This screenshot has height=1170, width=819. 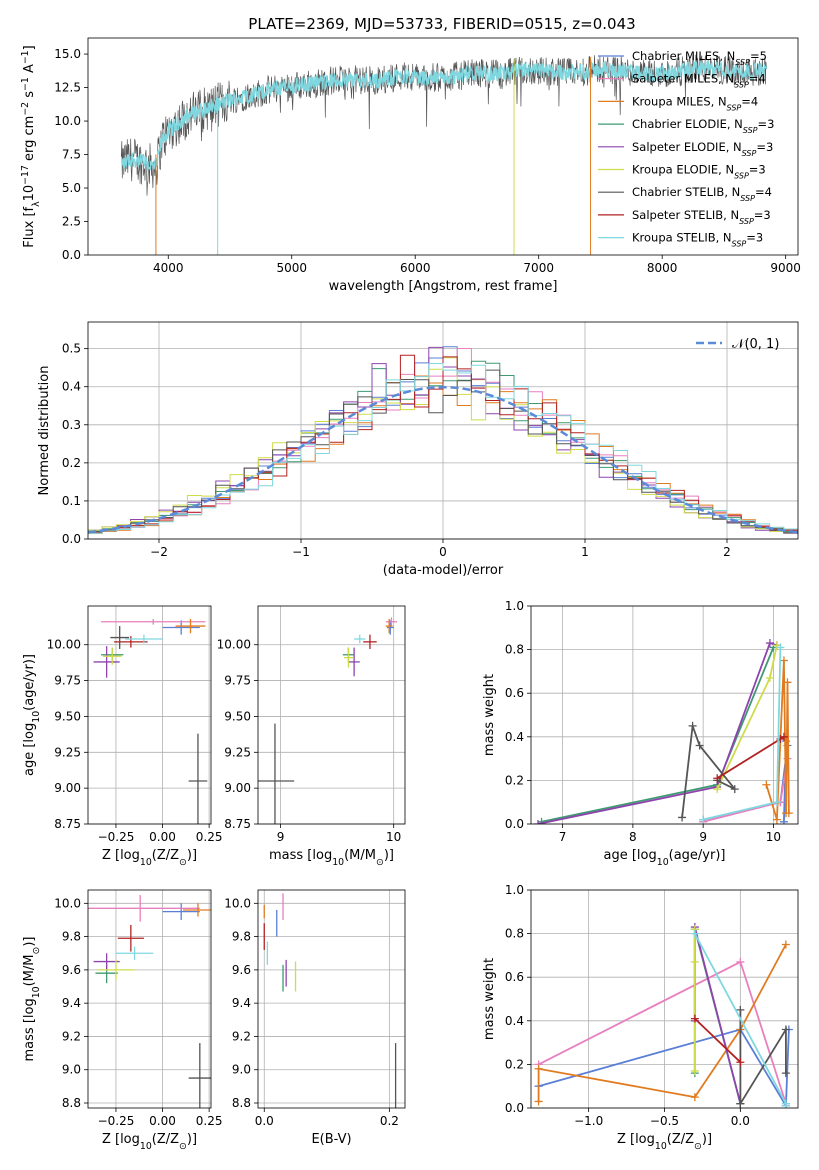 I want to click on x-axis-label: Z [log10(Z/Z⊙)], so click(x=149, y=1142).